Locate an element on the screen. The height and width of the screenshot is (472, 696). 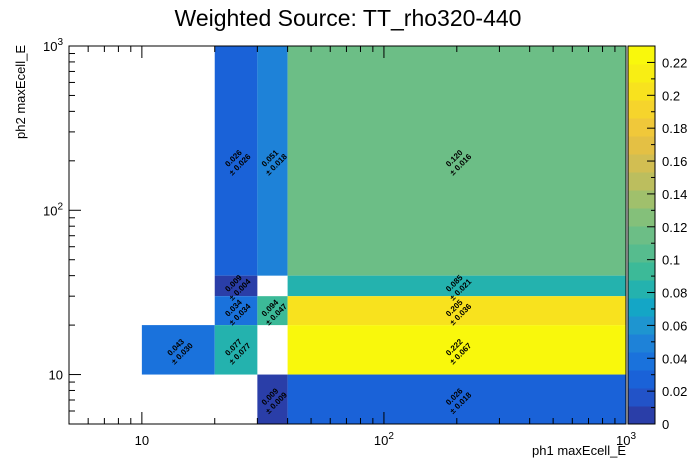
color-scale-tick-label: 0.18 is located at coordinates (674, 128).